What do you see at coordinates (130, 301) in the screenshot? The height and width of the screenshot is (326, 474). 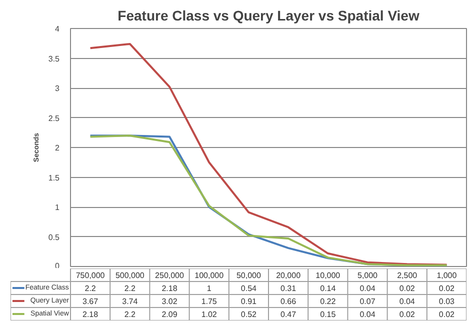 I see `data-label: 3.74` at bounding box center [130, 301].